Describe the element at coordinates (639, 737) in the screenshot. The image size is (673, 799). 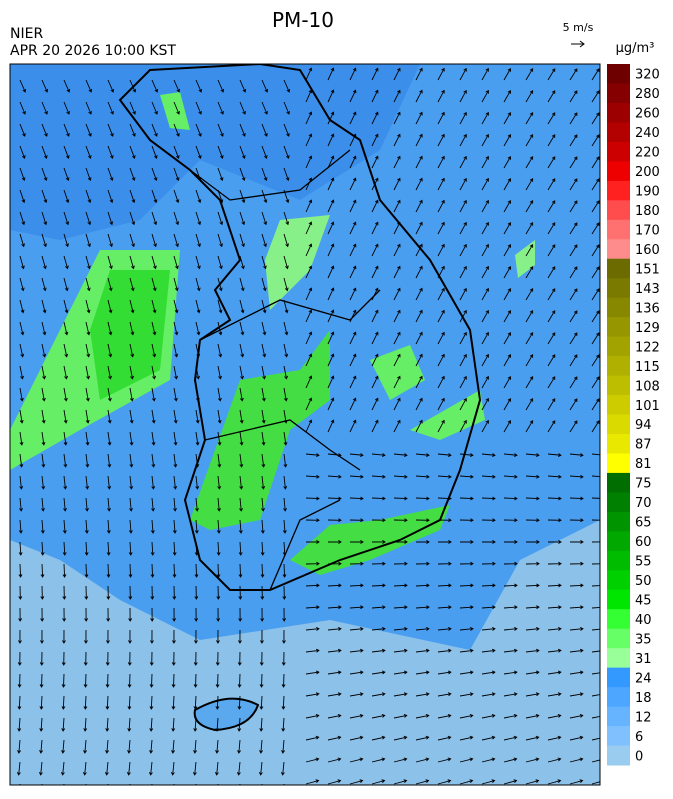
I see `legend-label: 6` at that location.